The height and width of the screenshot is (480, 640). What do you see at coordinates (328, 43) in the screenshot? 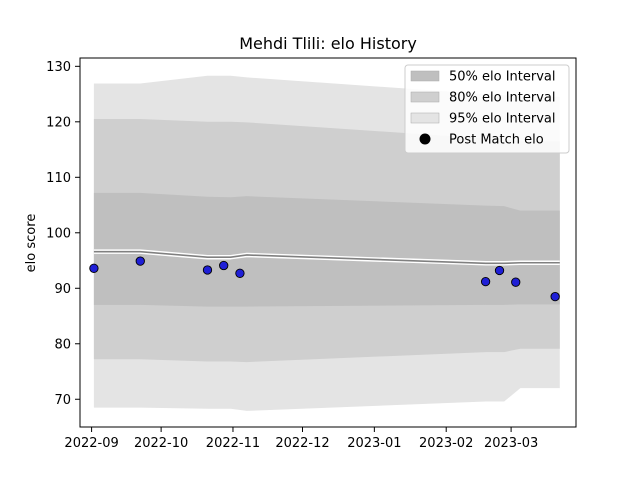
I see `chart-title: Mehdi Tlili: elo History` at bounding box center [328, 43].